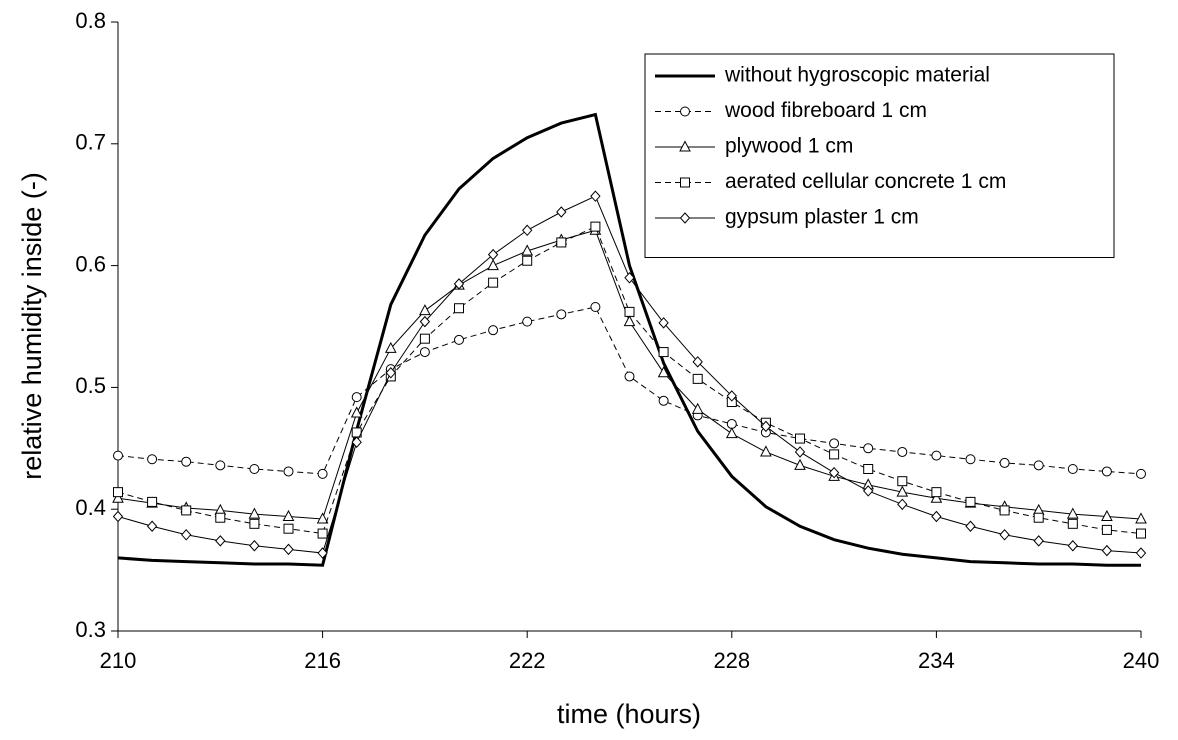 This screenshot has height=740, width=1178. Describe the element at coordinates (118, 660) in the screenshot. I see `x-tick-label: 210` at that location.